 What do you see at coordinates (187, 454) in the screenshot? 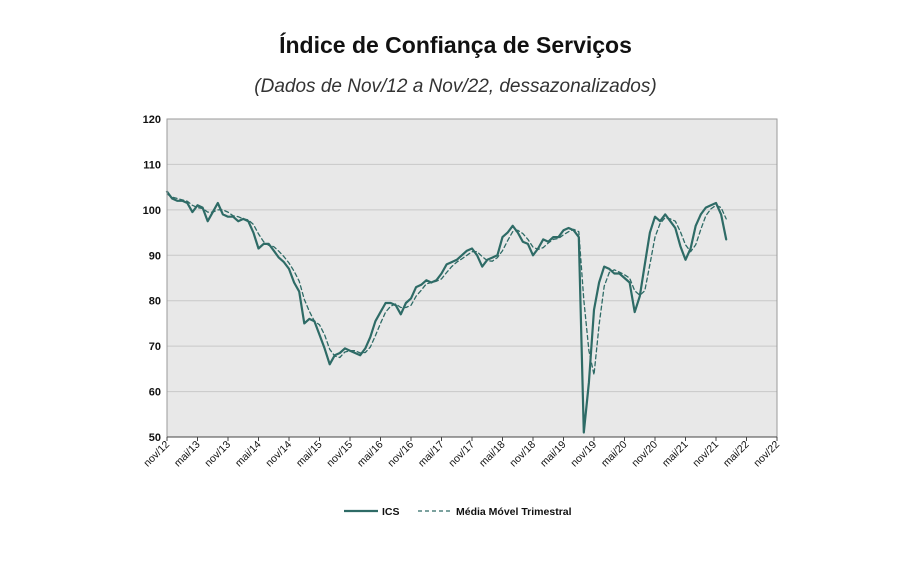
I see `x-tick-label: mai/13` at bounding box center [187, 454].